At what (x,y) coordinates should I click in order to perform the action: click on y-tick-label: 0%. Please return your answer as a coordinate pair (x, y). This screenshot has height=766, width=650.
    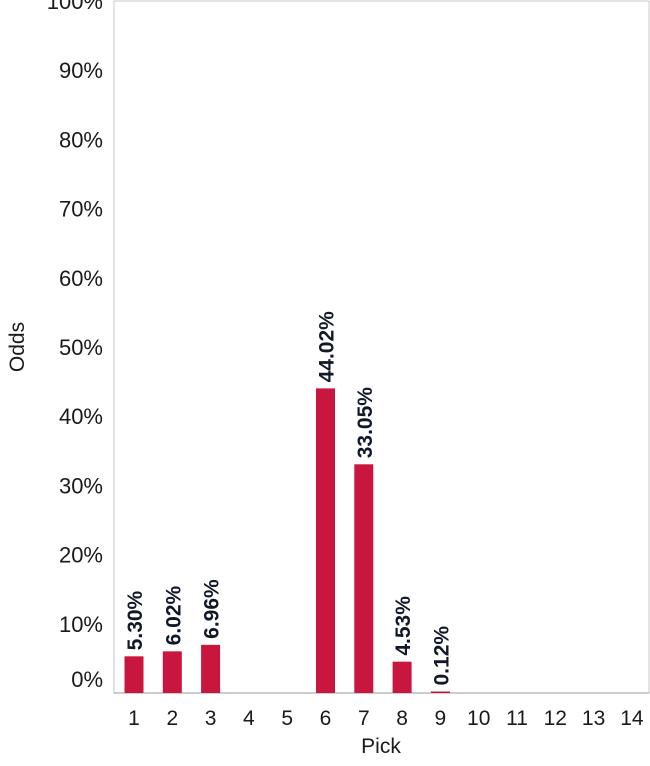
    Looking at the image, I should click on (87, 679).